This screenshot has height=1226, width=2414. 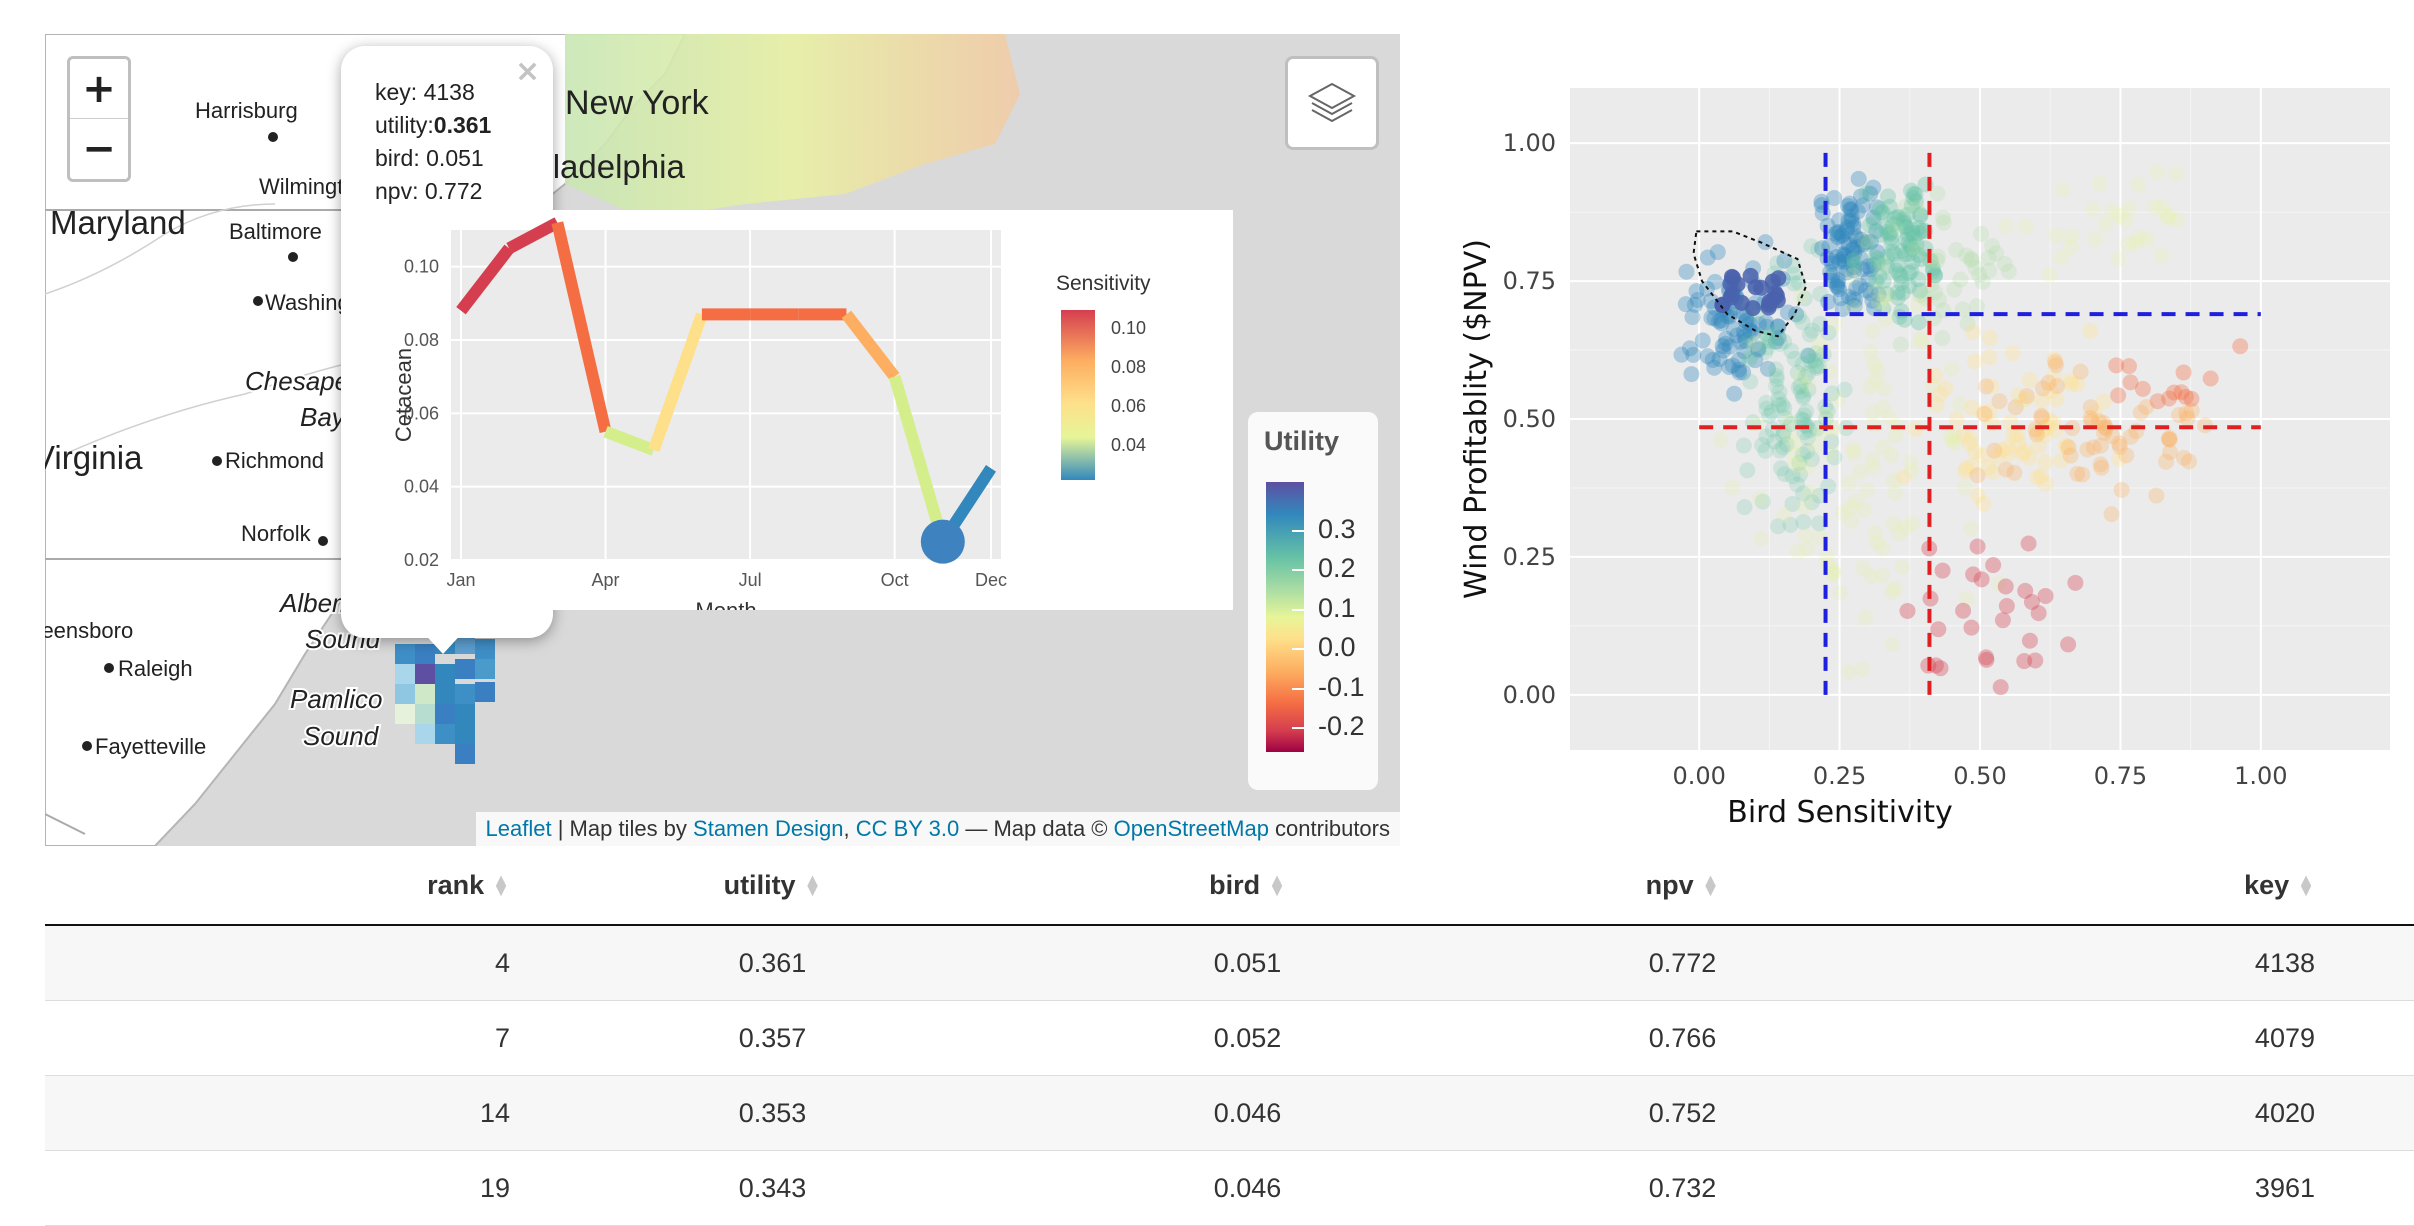 What do you see at coordinates (518, 828) in the screenshot?
I see `leaflet-link: Leaflet` at bounding box center [518, 828].